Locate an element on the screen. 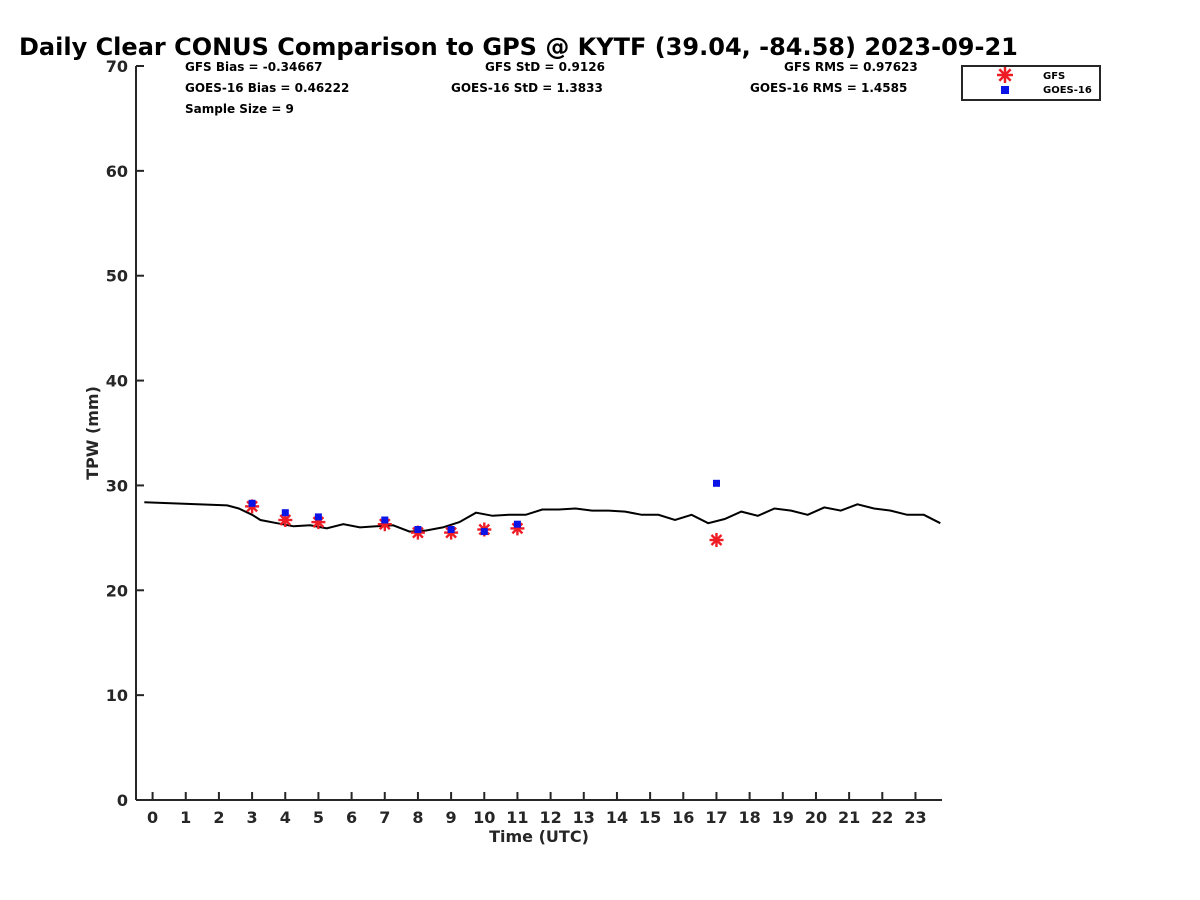 This screenshot has height=900, width=1200. x-axis-label: Time (UTC) is located at coordinates (539, 836).